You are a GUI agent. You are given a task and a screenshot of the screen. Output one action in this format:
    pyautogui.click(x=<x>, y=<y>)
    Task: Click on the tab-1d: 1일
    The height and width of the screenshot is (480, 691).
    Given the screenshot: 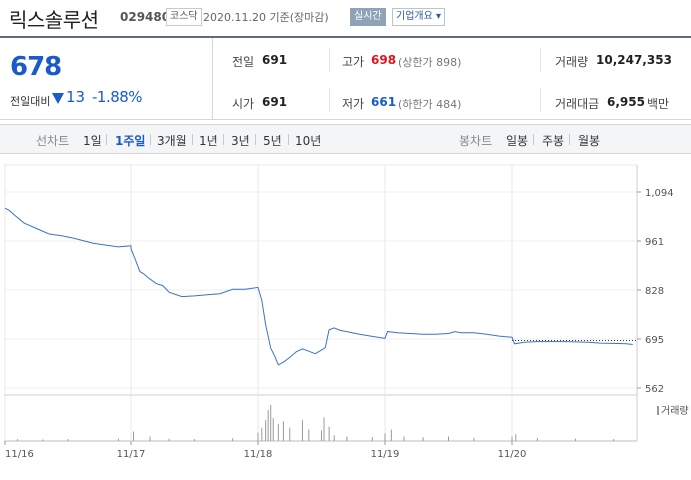 What is the action you would take?
    pyautogui.click(x=92, y=141)
    